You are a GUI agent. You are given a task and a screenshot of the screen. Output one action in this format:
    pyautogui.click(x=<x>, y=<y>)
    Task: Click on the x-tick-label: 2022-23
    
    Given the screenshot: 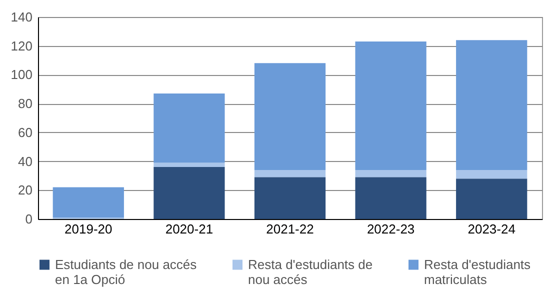 What is the action you would take?
    pyautogui.click(x=390, y=229)
    